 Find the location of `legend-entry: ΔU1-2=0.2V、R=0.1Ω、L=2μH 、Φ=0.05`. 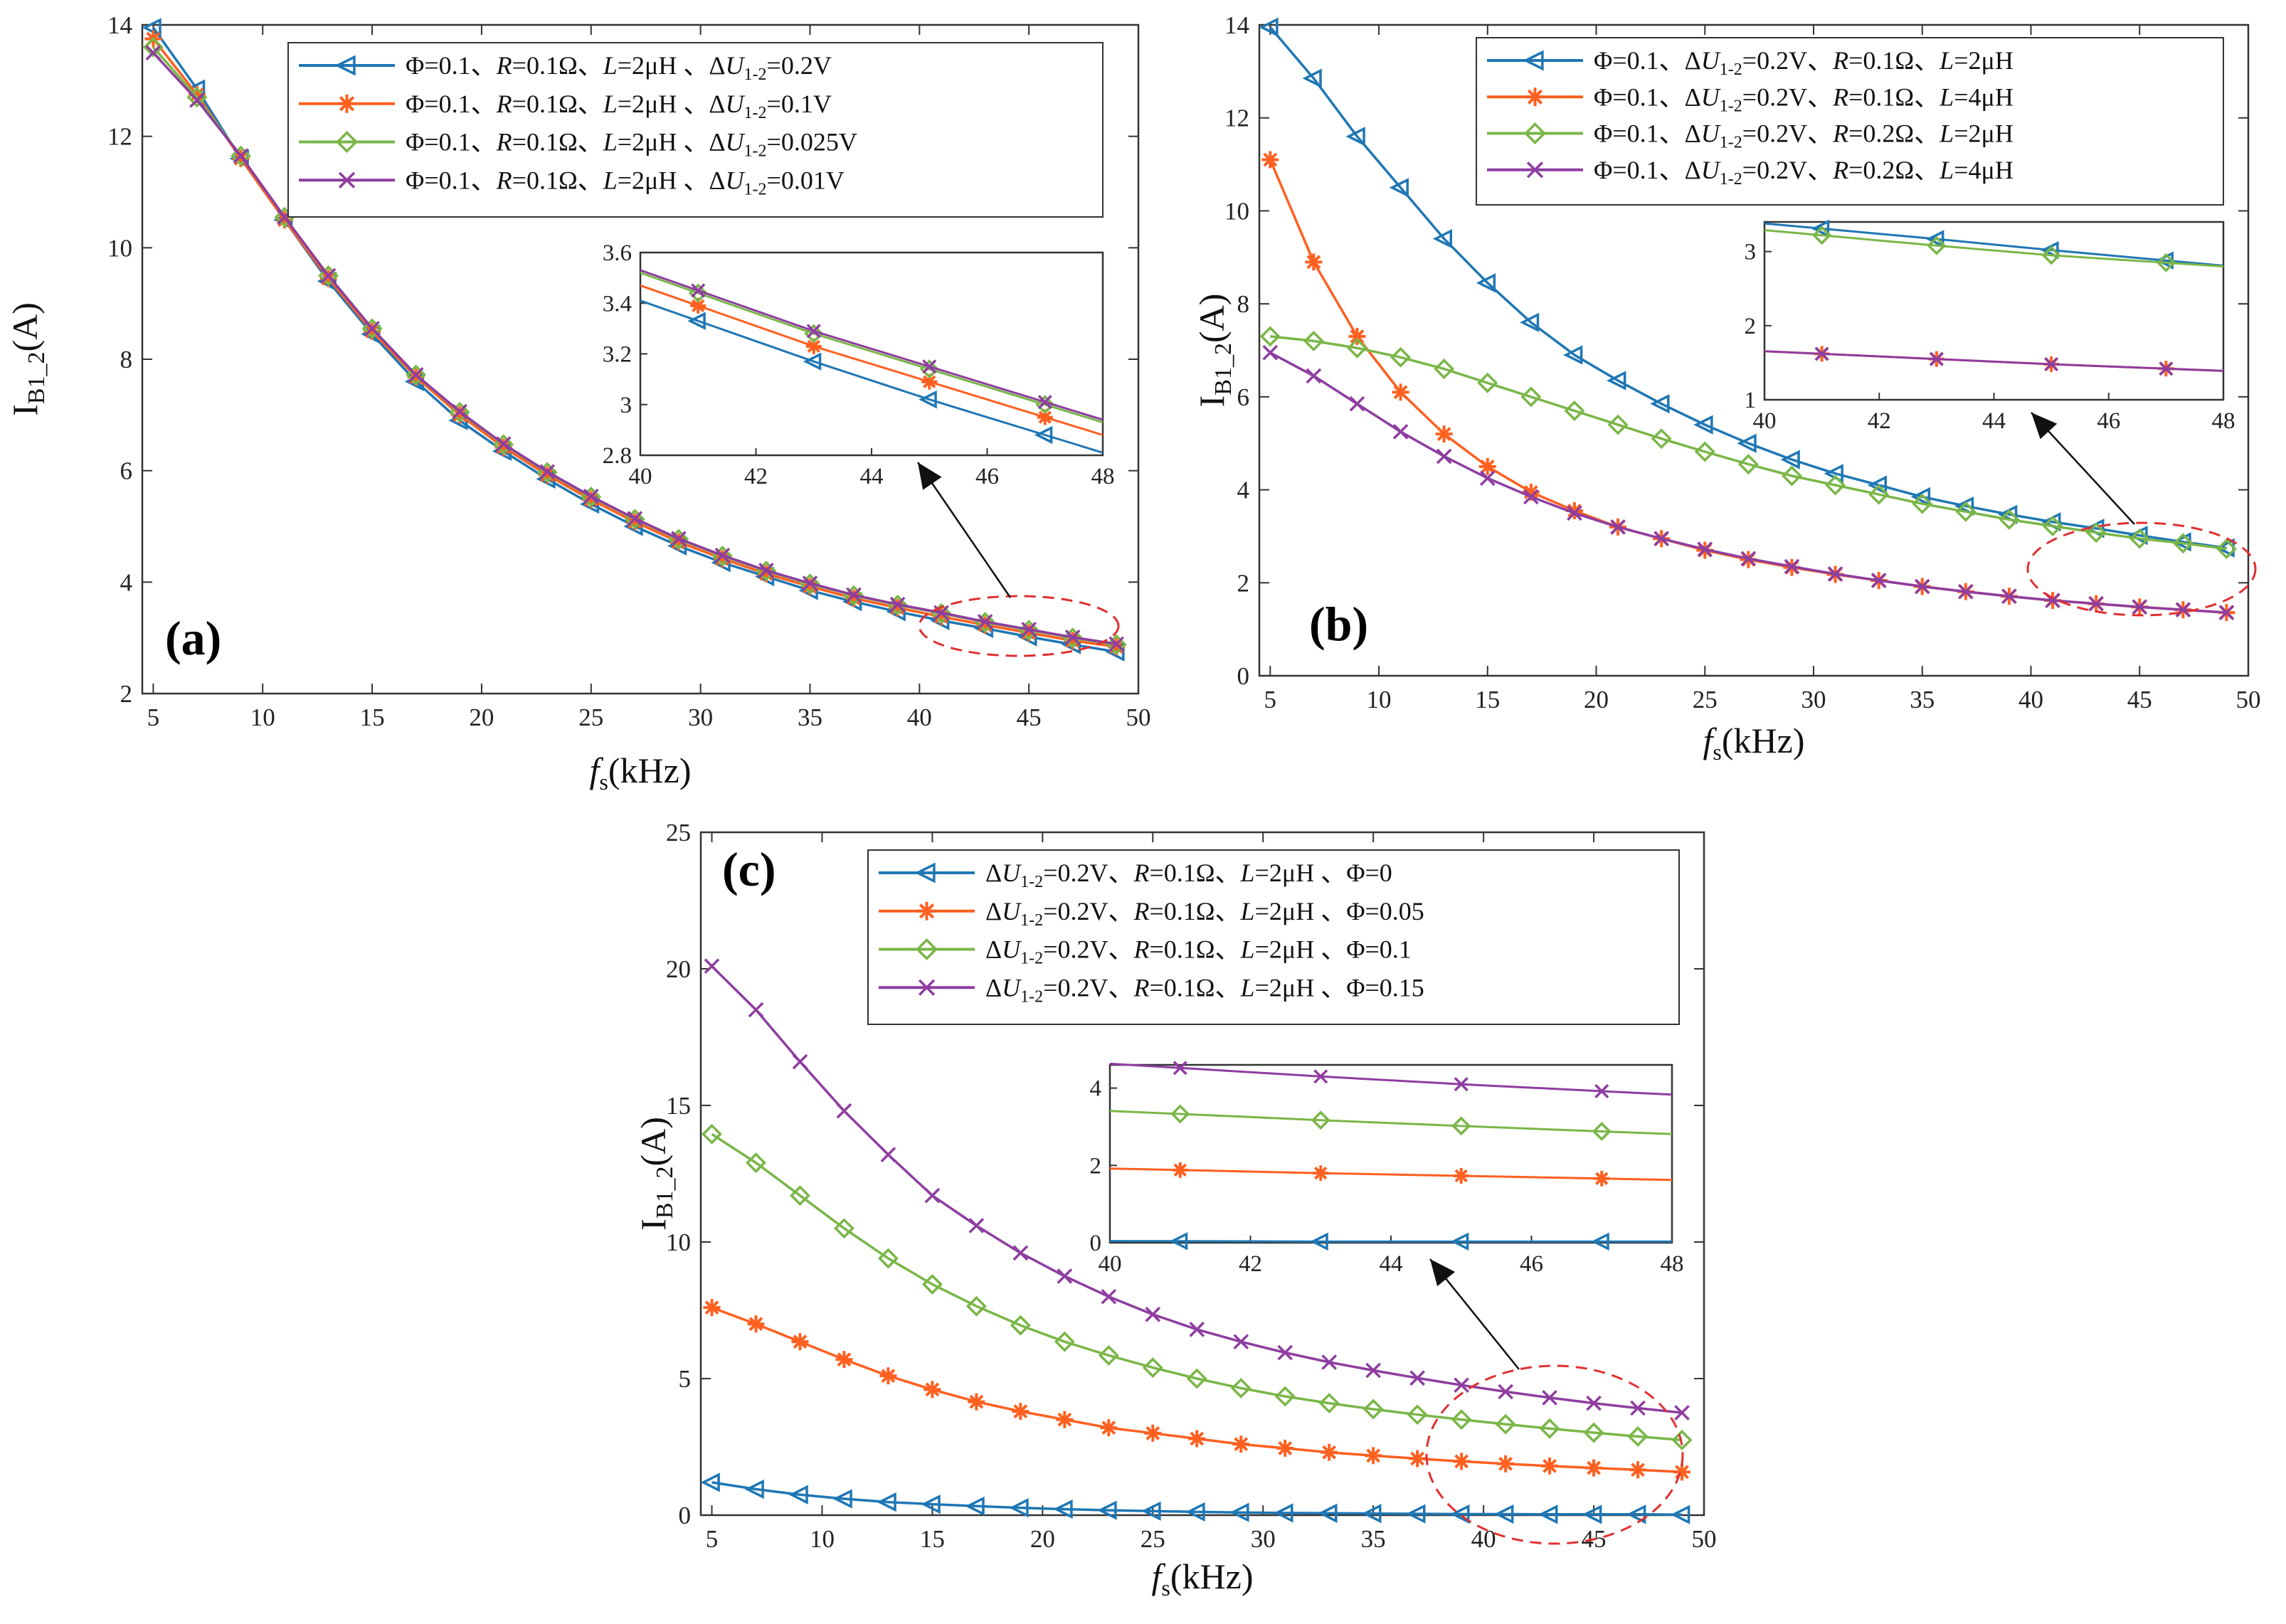

legend-entry: ΔU1-2=0.2V、R=0.1Ω、L=2μH 、Φ=0.05 is located at coordinates (1151, 913).